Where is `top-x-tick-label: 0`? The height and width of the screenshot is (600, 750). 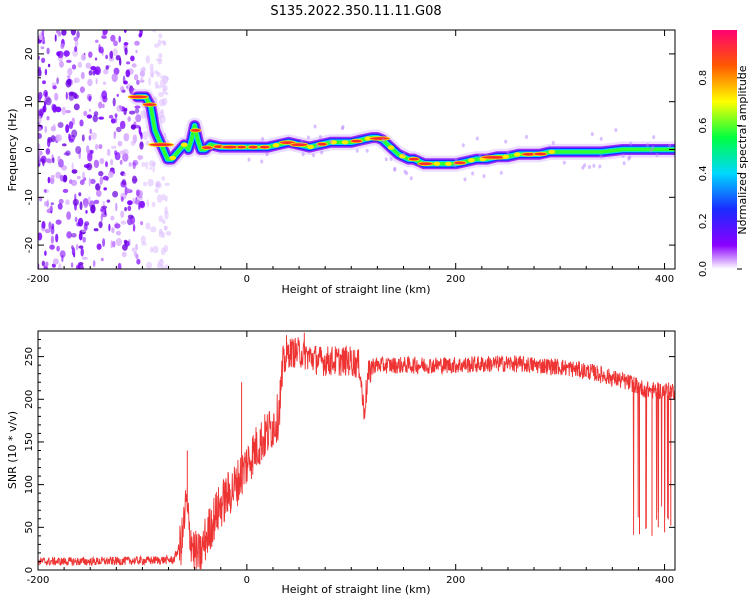 top-x-tick-label: 0 is located at coordinates (247, 279).